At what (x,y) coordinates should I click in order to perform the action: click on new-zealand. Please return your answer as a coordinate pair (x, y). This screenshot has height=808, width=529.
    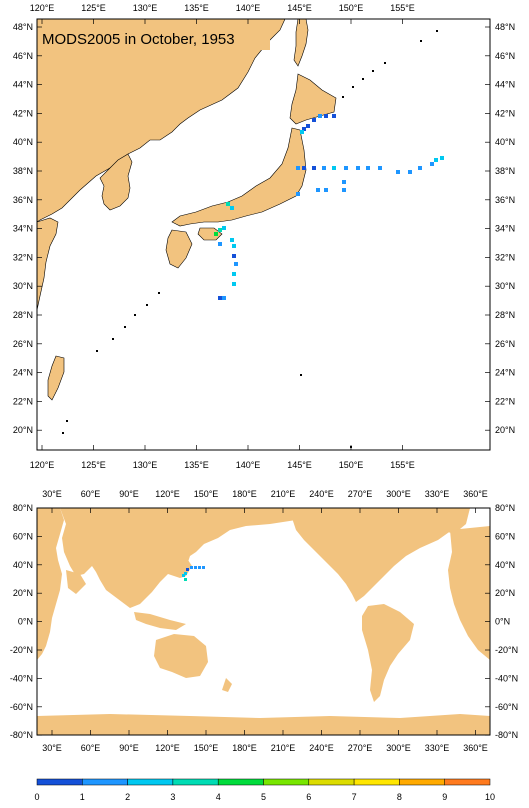
    Looking at the image, I should click on (227, 685).